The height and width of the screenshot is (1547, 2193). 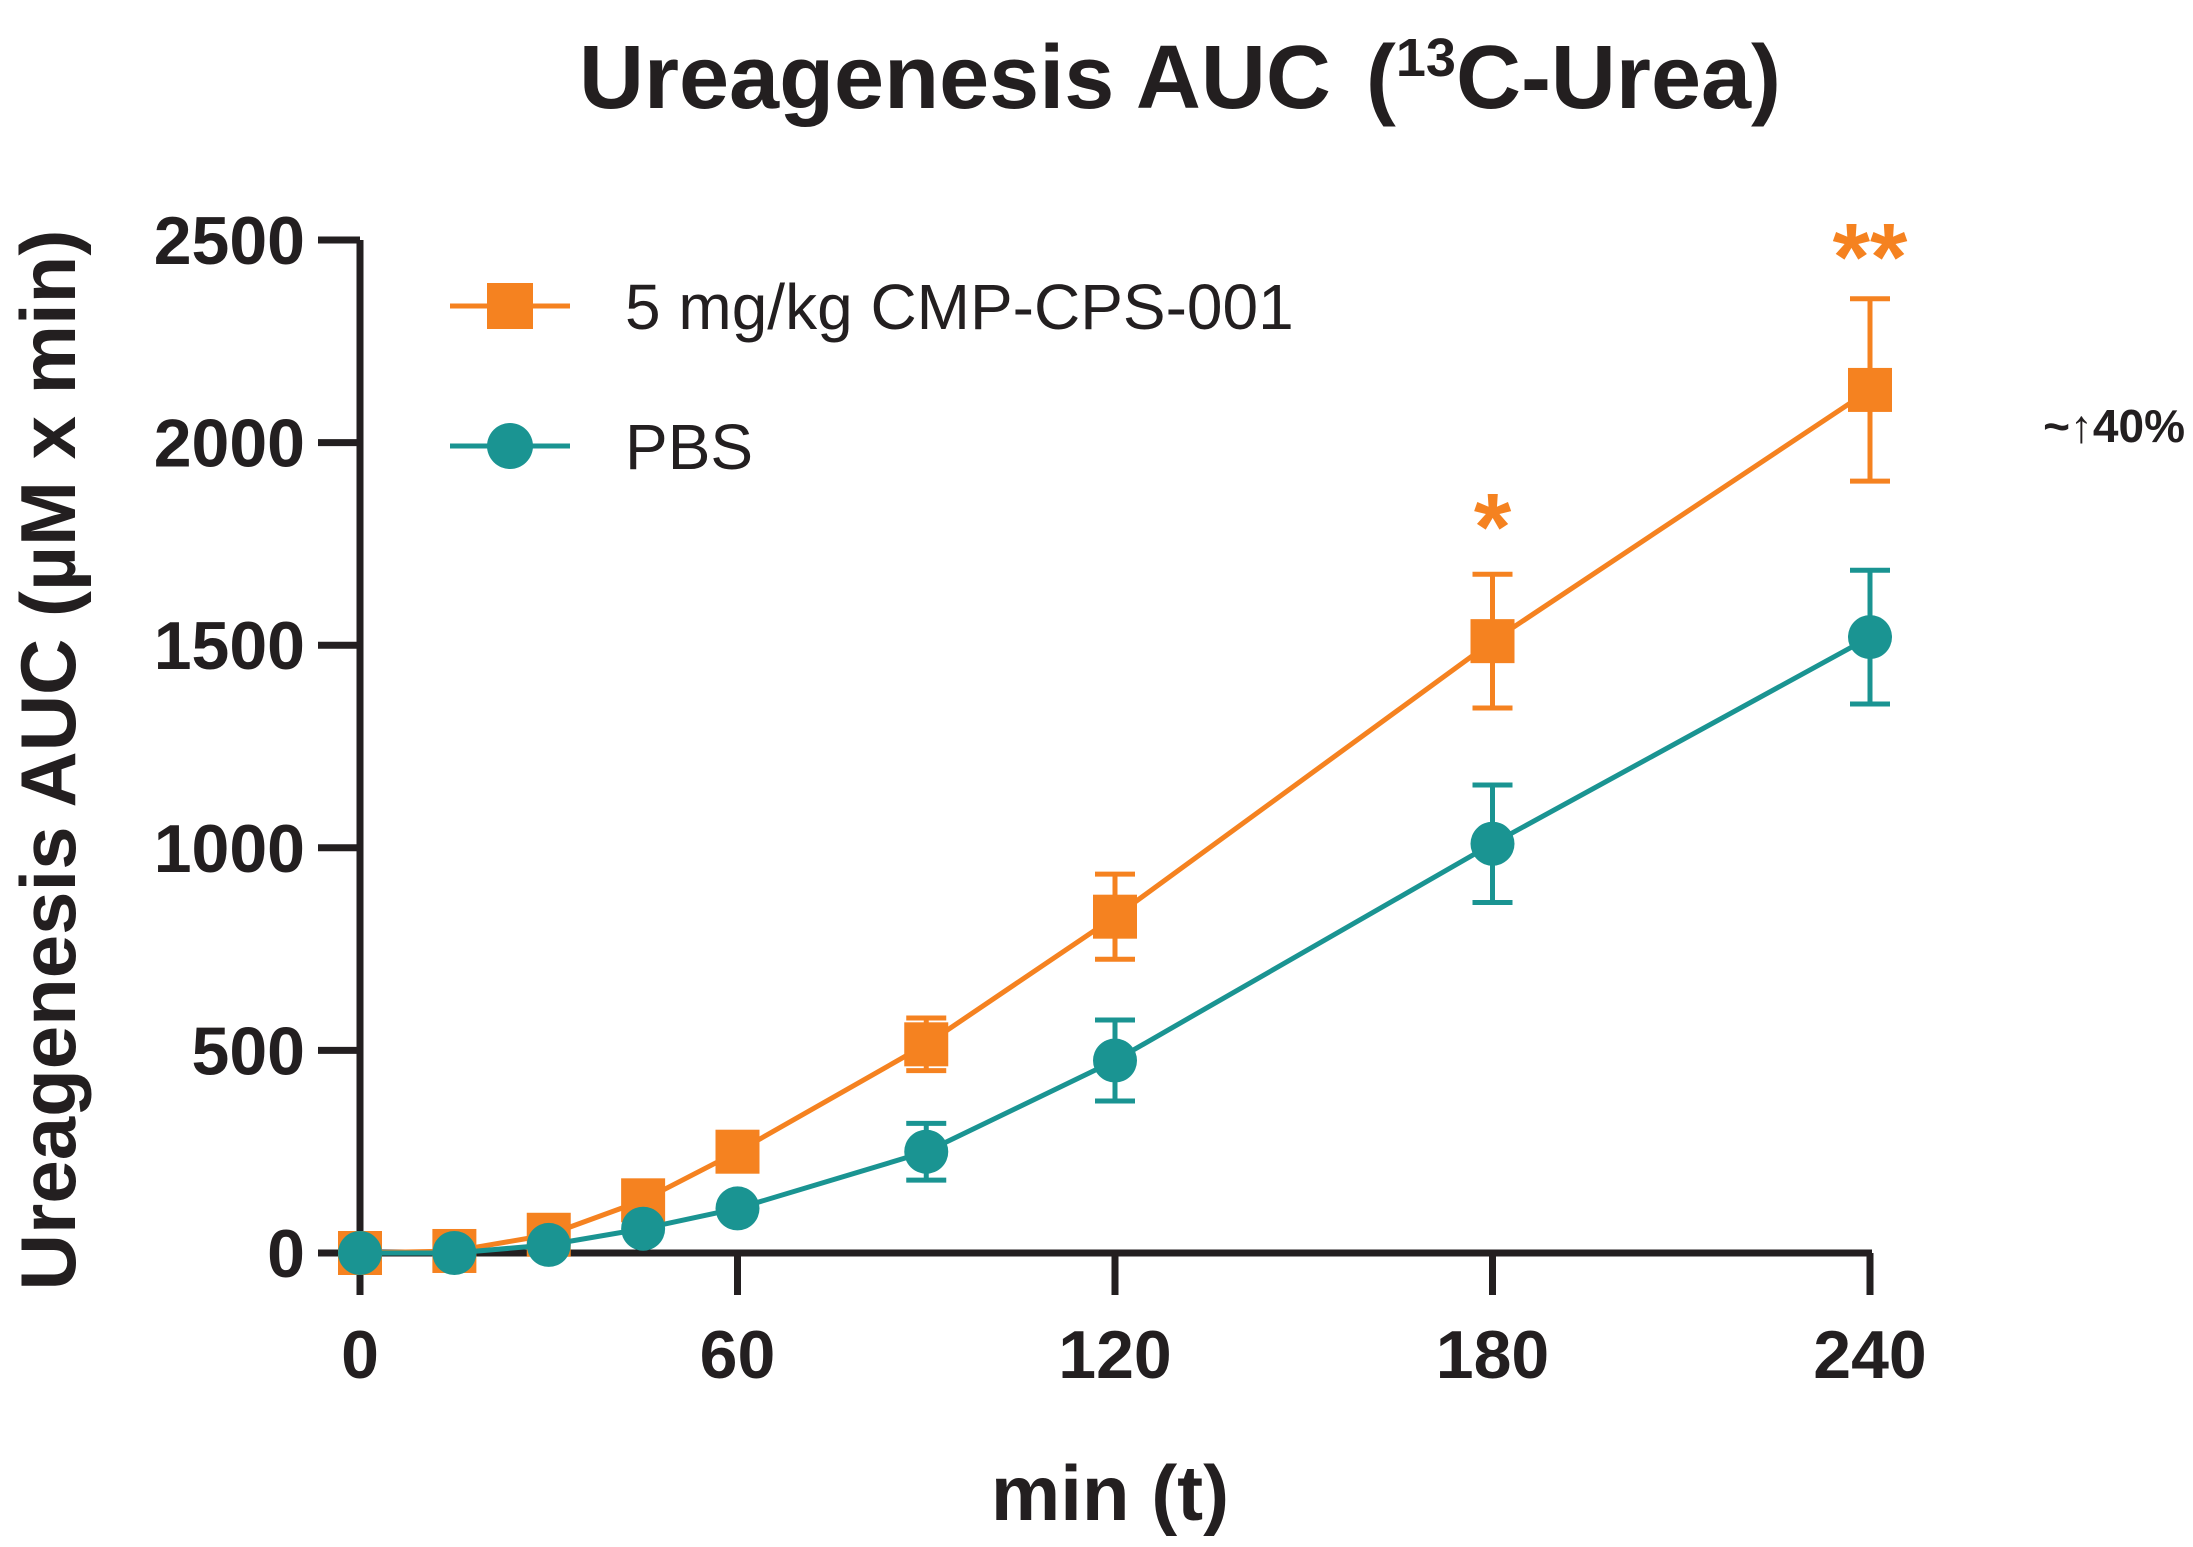 I want to click on increase-annotation: ~↑40%, so click(x=2114, y=426).